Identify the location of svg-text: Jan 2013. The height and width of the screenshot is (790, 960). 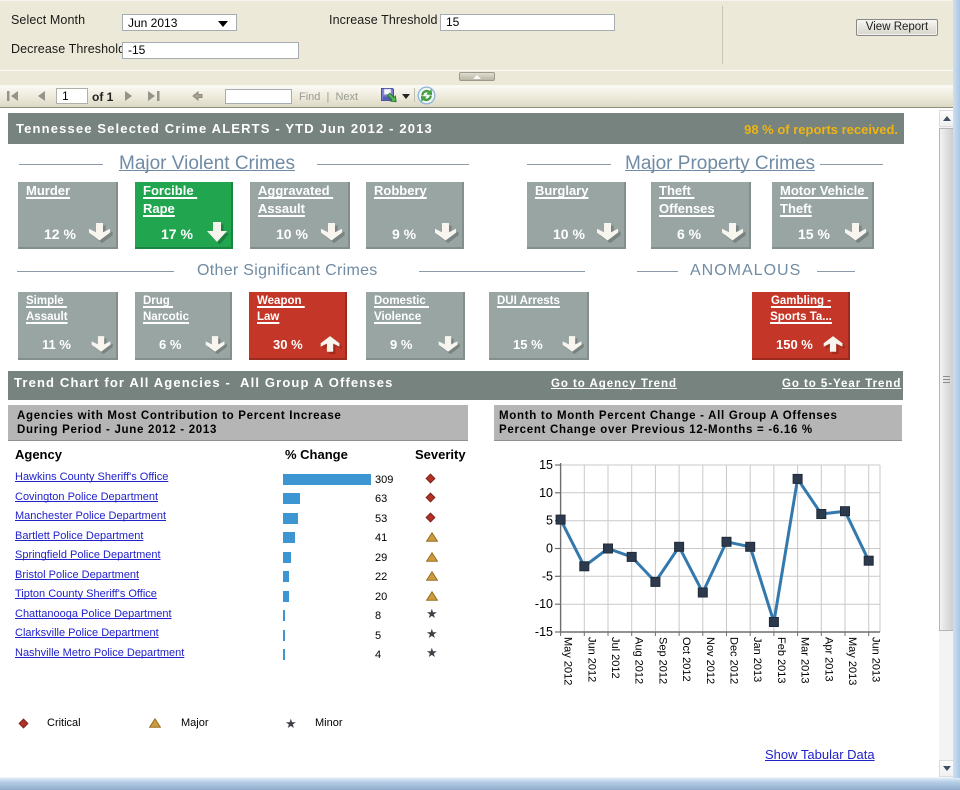
(757, 659).